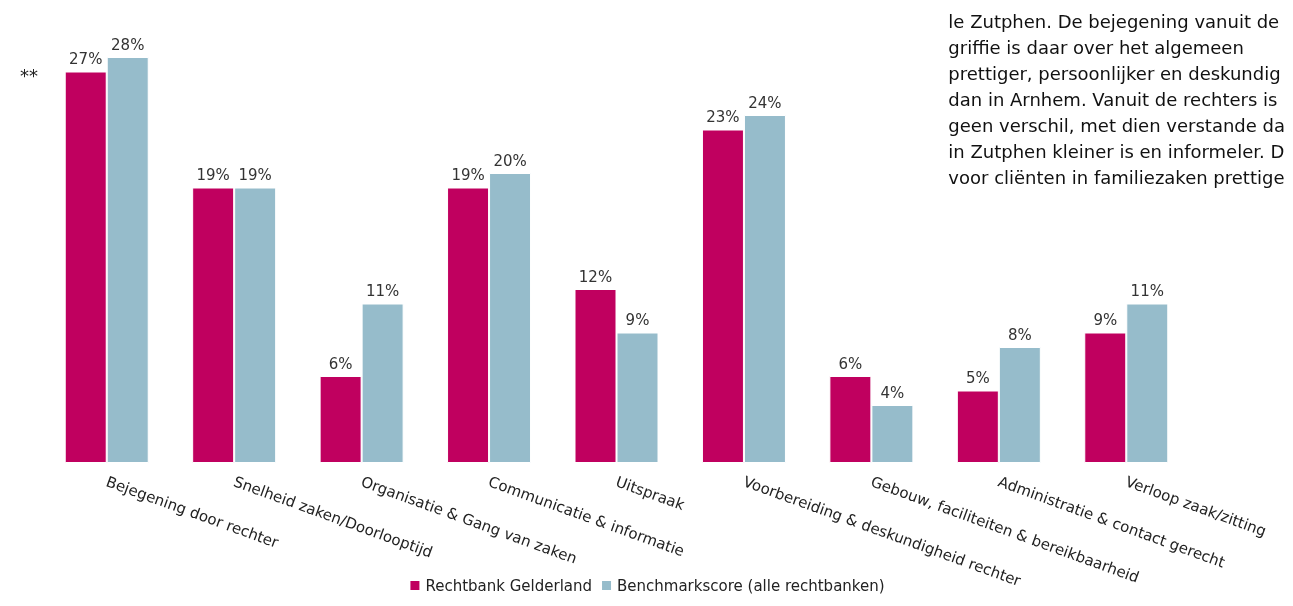  Describe the element at coordinates (1116, 99) in the screenshot. I see `annotation: le Zutphen. De bejegening vanuit de griffie is daar over het algemeen prettiger, persoonlijker en deskundig dan in Arnhem. Vanuit de rechters is geen verschil, met dien verstande da in Zutphen kleiner is en informeler. D voor cliënten in familiezaken prettige` at that location.